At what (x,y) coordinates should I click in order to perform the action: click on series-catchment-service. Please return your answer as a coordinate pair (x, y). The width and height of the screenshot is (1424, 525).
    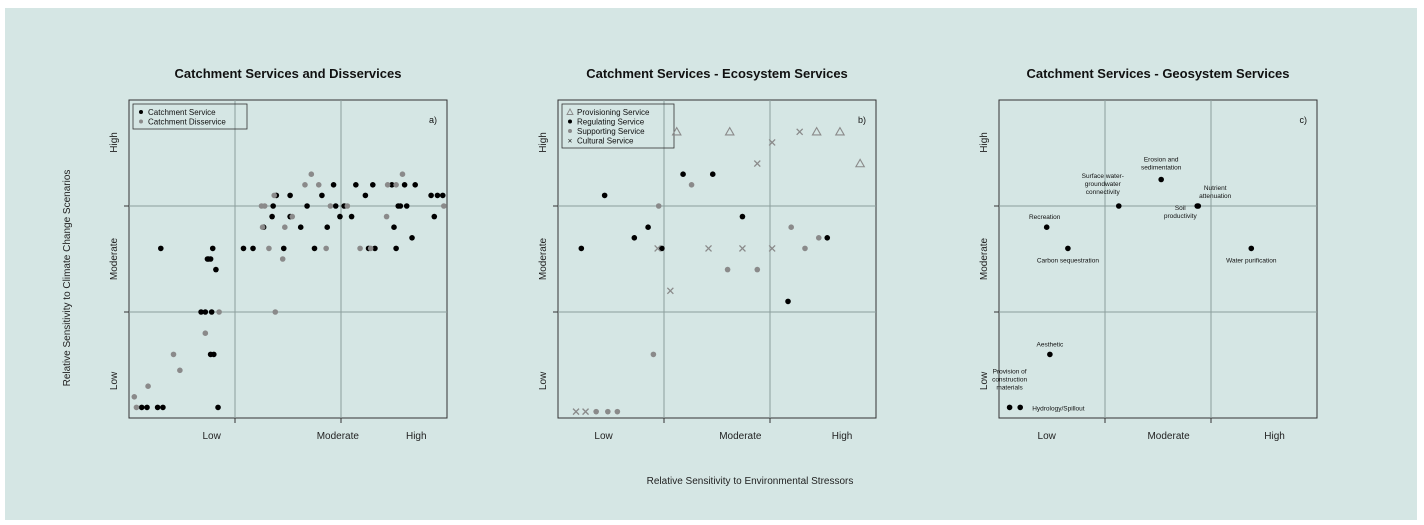
    Looking at the image, I should click on (292, 296).